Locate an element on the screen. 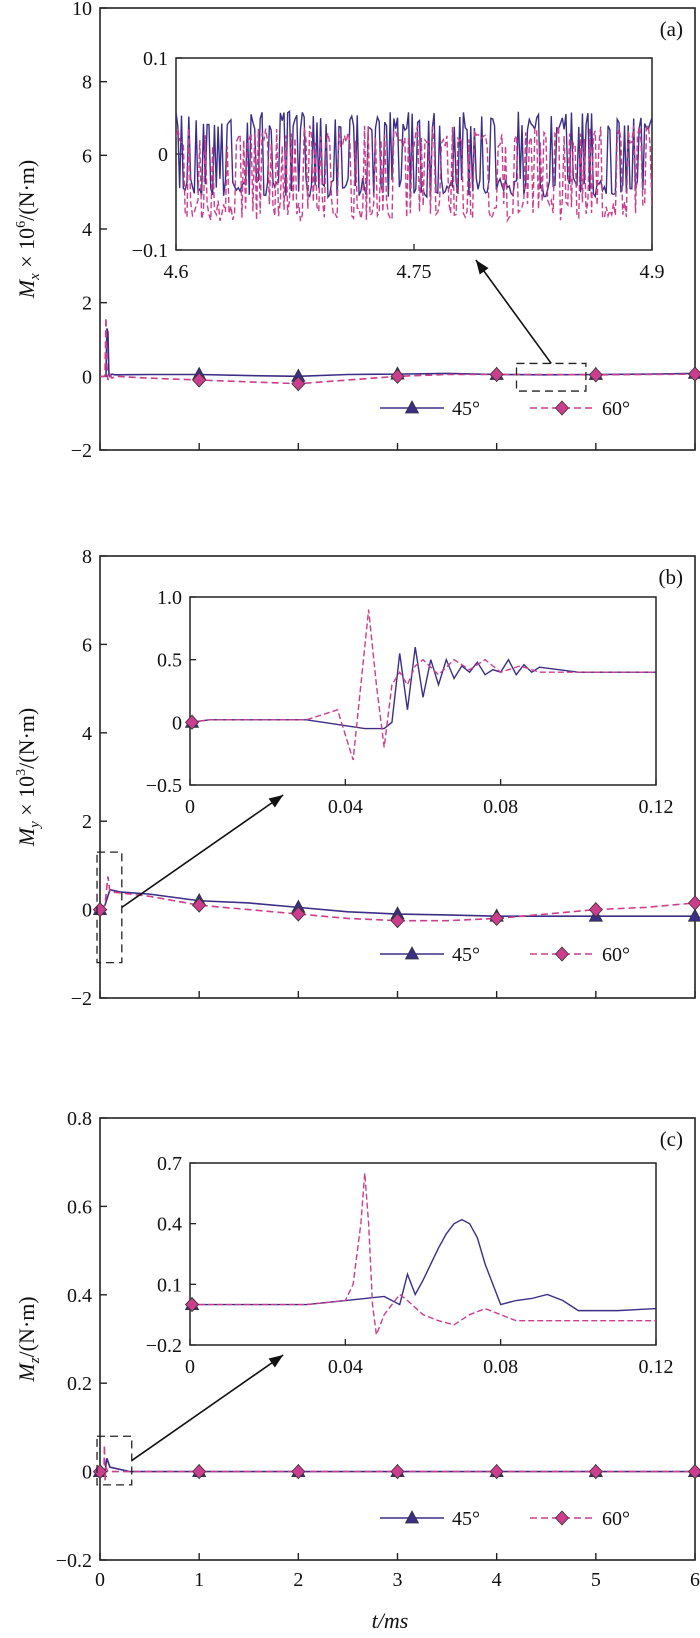 This screenshot has height=1638, width=700. inset-y-tick-label: −0.2 is located at coordinates (164, 1346).